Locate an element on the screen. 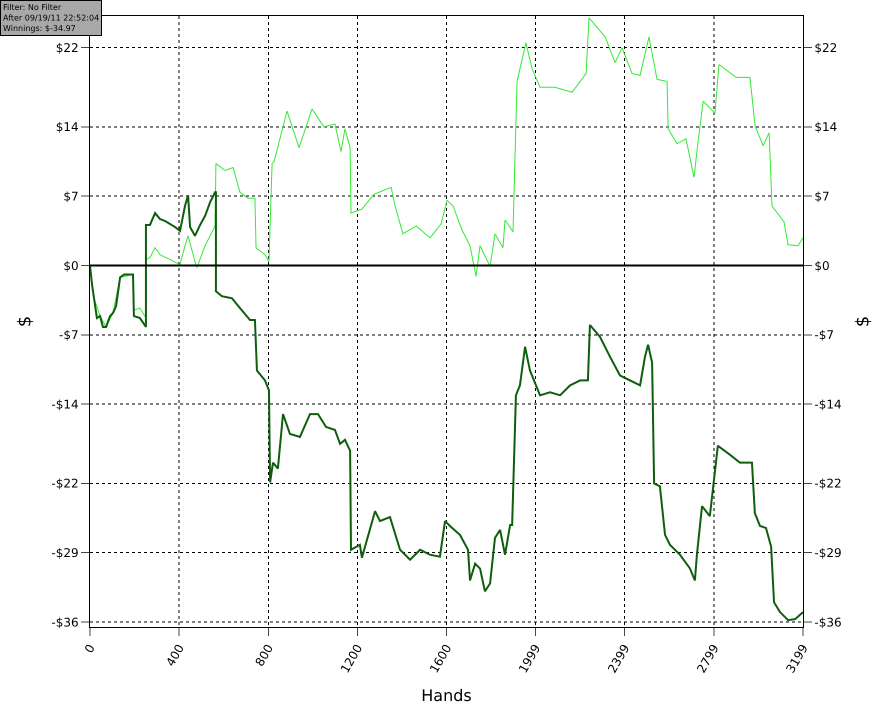 The height and width of the screenshot is (714, 882). y2-tick-label: $0 is located at coordinates (822, 265).